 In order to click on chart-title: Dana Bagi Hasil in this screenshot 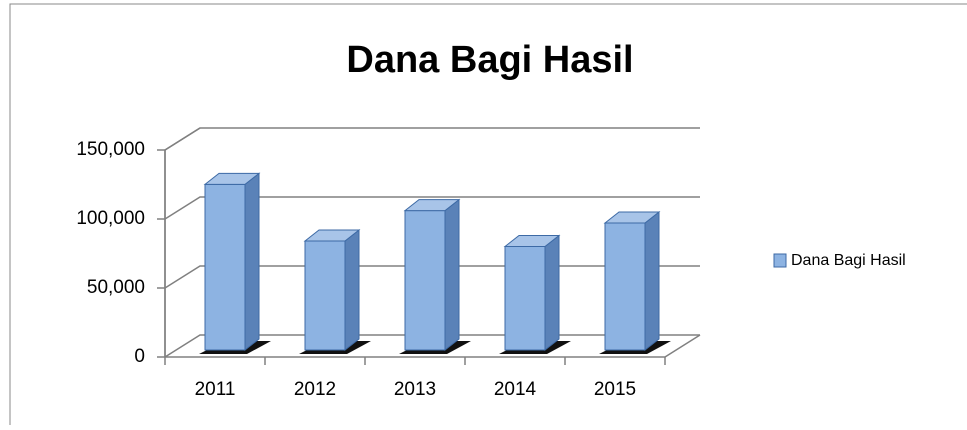, I will do `click(489, 60)`.